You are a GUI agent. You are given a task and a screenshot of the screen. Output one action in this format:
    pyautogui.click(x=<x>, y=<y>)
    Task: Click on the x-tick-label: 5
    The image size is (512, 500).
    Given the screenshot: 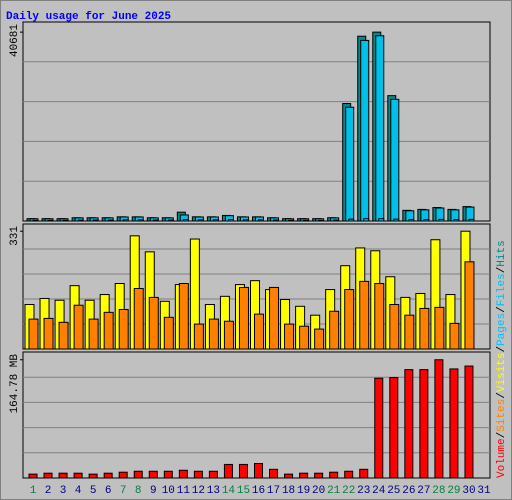 What is the action you would take?
    pyautogui.click(x=93, y=491)
    